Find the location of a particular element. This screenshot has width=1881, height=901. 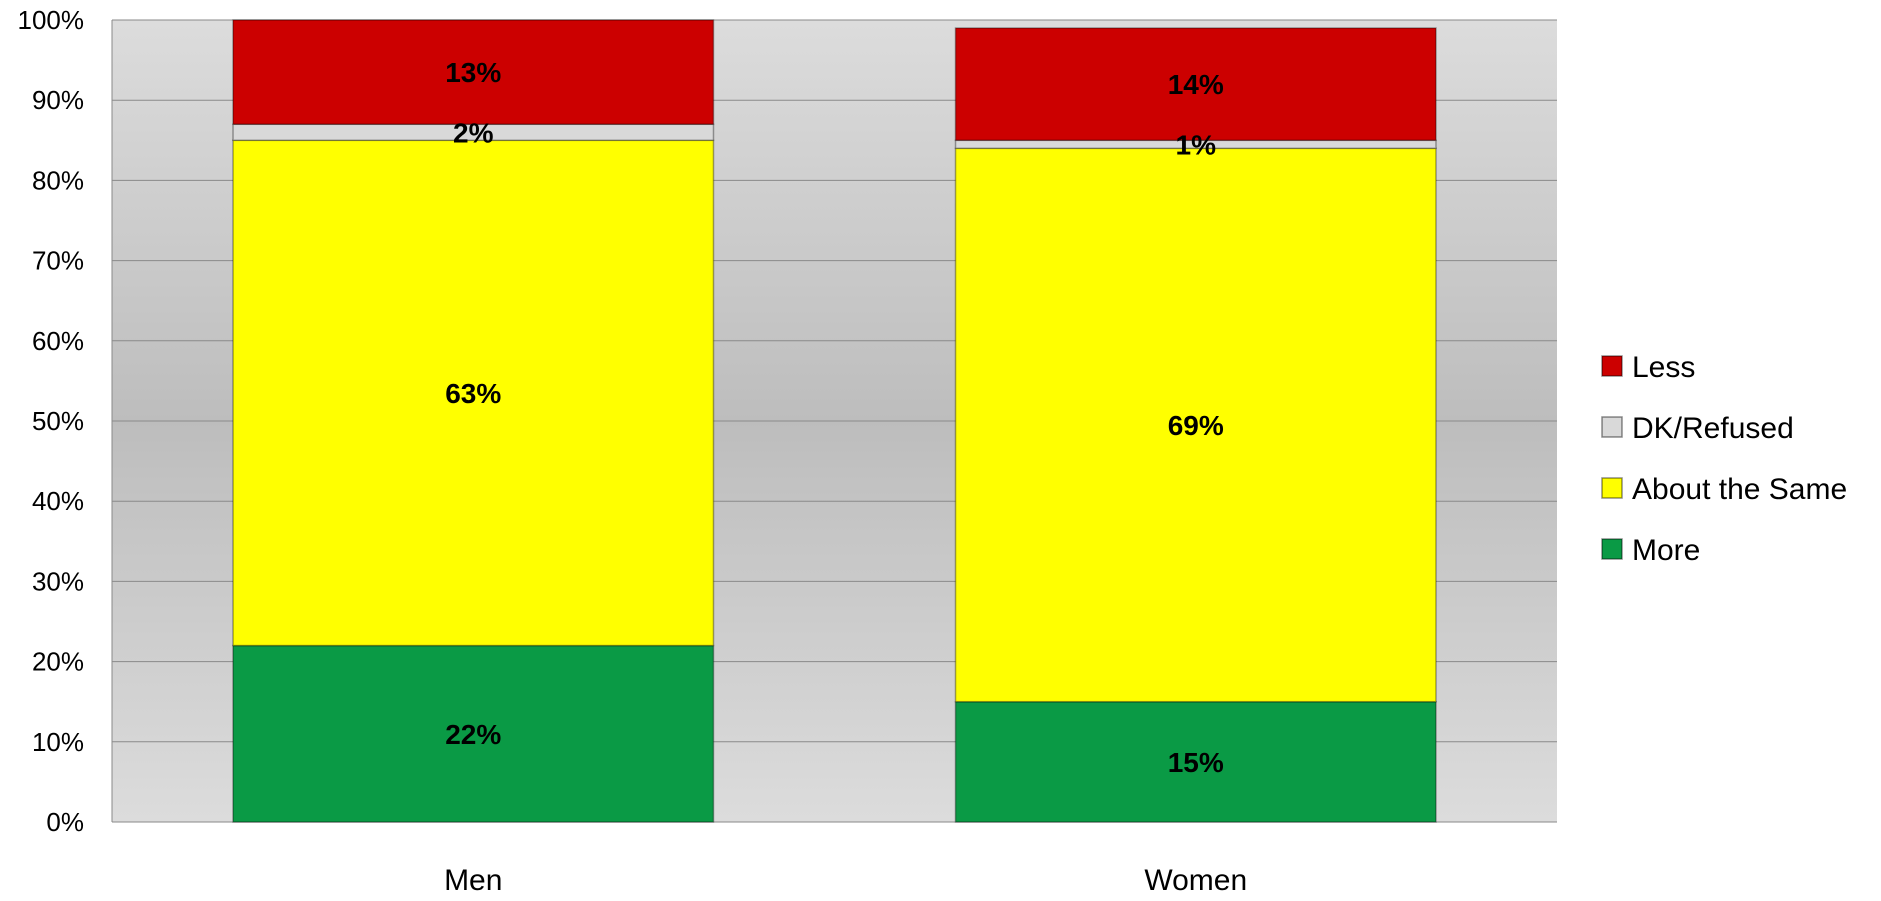

y-tick-label: 20% is located at coordinates (58, 662).